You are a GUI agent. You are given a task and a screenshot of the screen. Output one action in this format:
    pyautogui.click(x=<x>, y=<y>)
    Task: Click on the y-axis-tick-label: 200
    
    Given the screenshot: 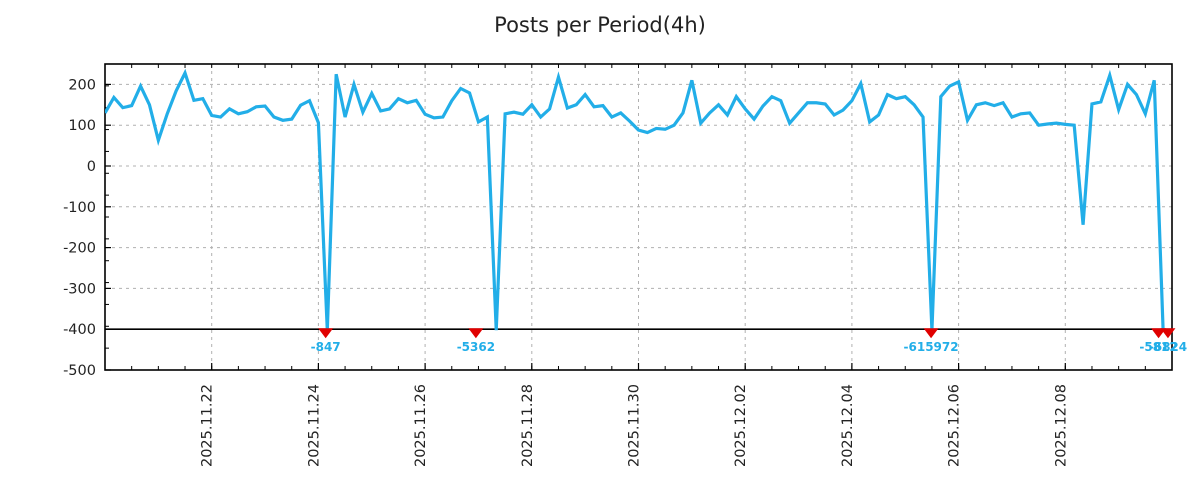 What is the action you would take?
    pyautogui.click(x=82, y=85)
    